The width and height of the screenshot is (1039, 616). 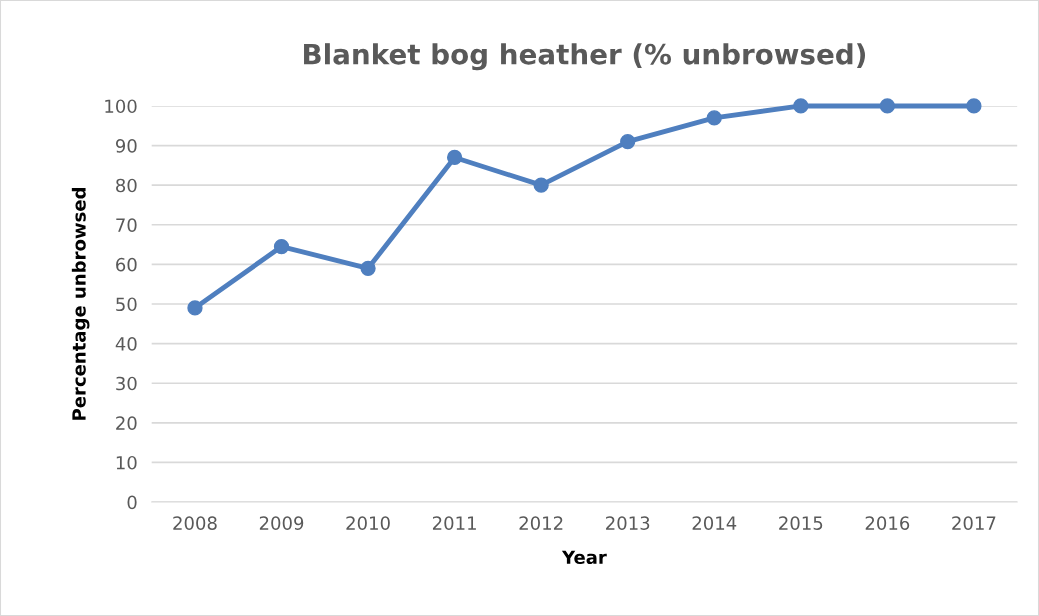 What do you see at coordinates (801, 523) in the screenshot?
I see `x-tick-label: 2015` at bounding box center [801, 523].